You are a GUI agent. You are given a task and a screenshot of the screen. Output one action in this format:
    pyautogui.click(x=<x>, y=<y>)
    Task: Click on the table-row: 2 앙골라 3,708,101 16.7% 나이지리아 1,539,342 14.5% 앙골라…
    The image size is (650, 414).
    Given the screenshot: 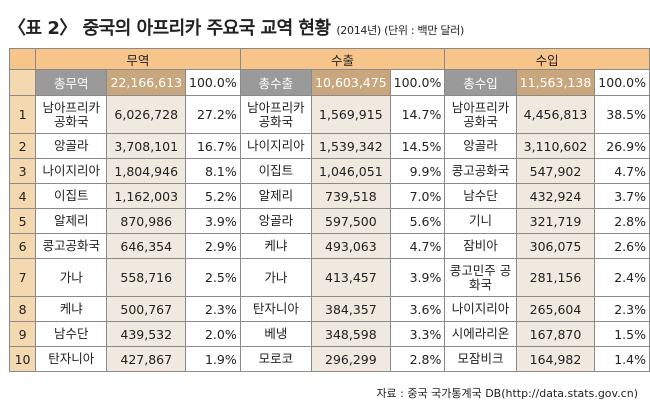 What is the action you would take?
    pyautogui.click(x=329, y=146)
    